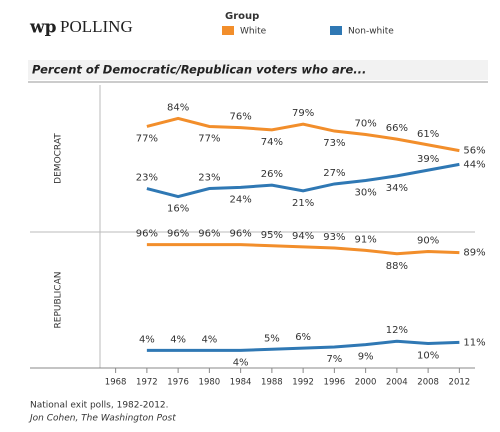 The width and height of the screenshot is (500, 432). I want to click on value-label: 34%, so click(397, 188).